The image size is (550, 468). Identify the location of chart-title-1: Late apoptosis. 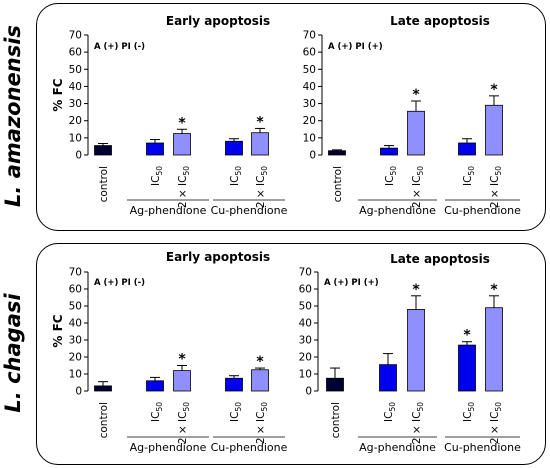
(440, 21).